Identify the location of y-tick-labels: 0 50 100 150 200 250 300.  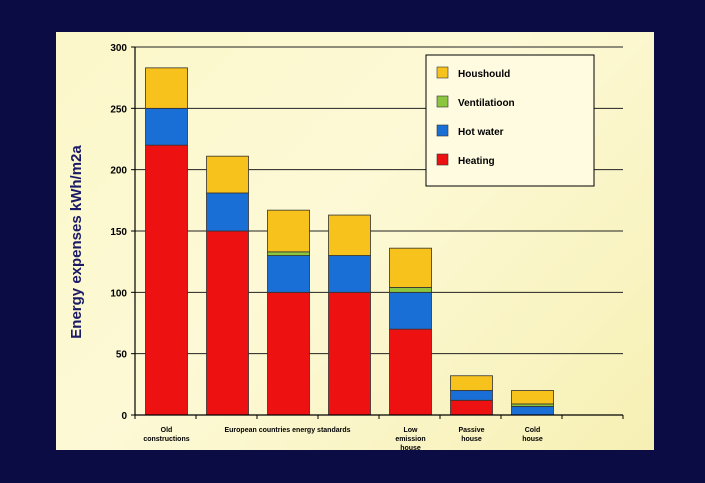
(118, 232).